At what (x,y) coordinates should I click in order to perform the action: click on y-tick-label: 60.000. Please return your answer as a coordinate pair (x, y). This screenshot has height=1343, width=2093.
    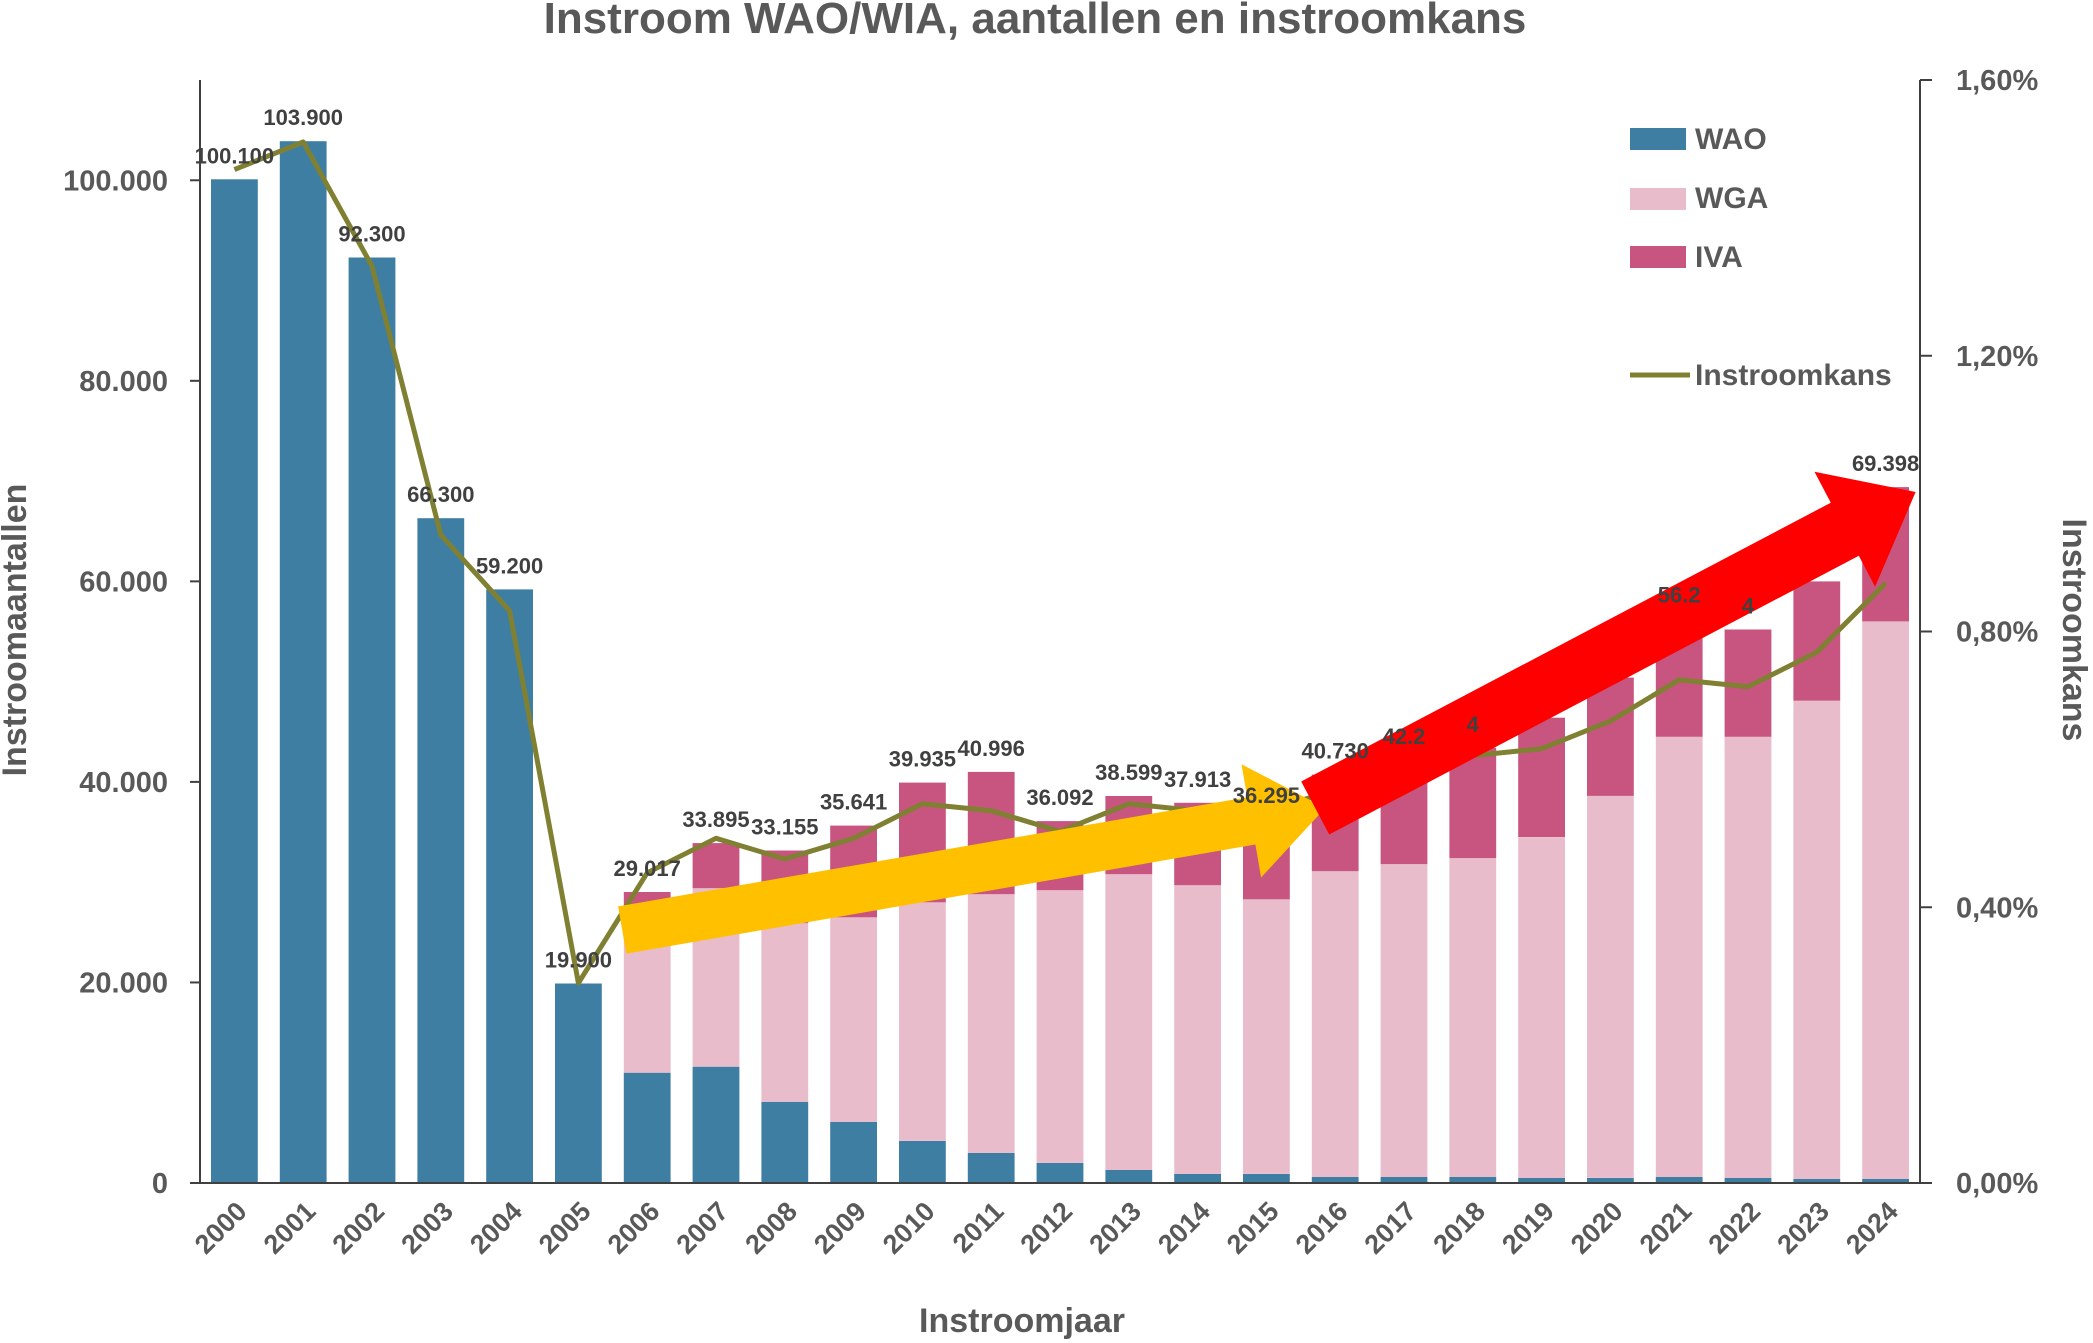
    Looking at the image, I should click on (123, 582).